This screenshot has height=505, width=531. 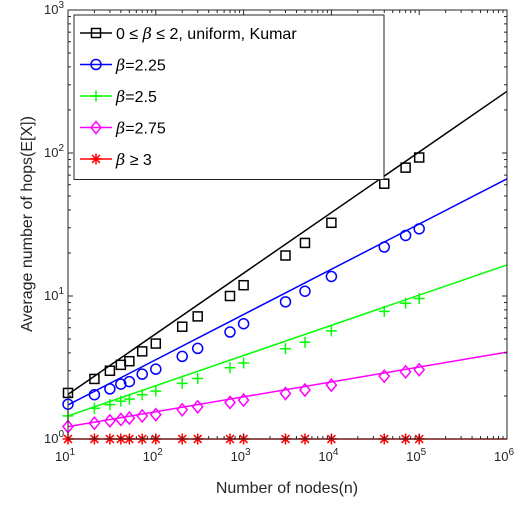 I want to click on legend-entry: β=2.25, so click(x=123, y=65).